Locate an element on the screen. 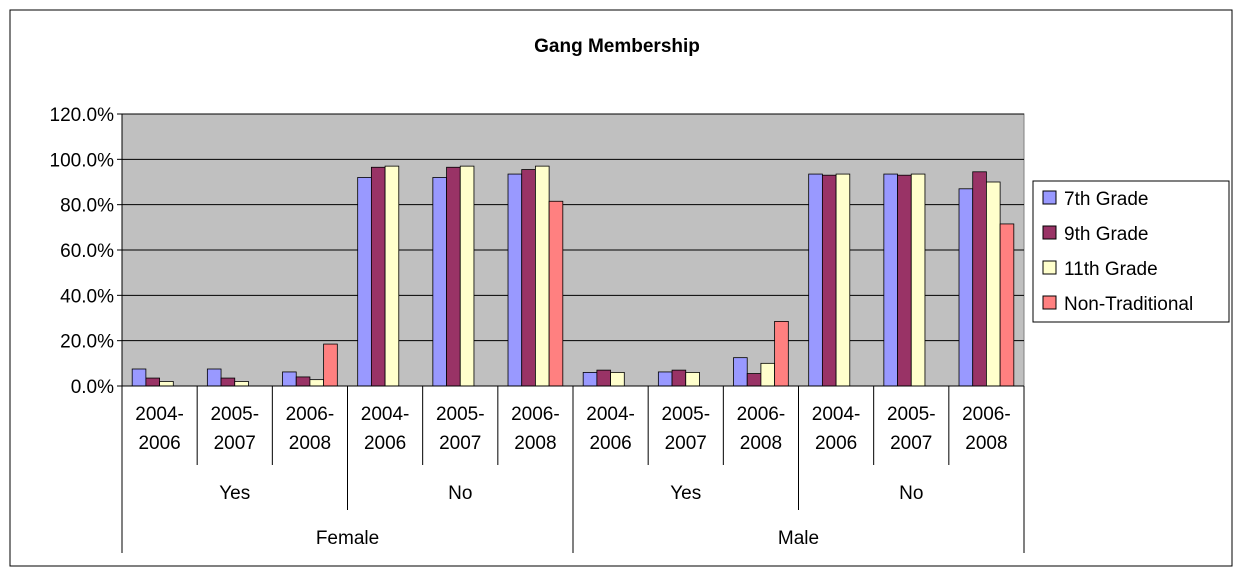 This screenshot has height=569, width=1238. y-tick-label: 0.0% is located at coordinates (92, 387).